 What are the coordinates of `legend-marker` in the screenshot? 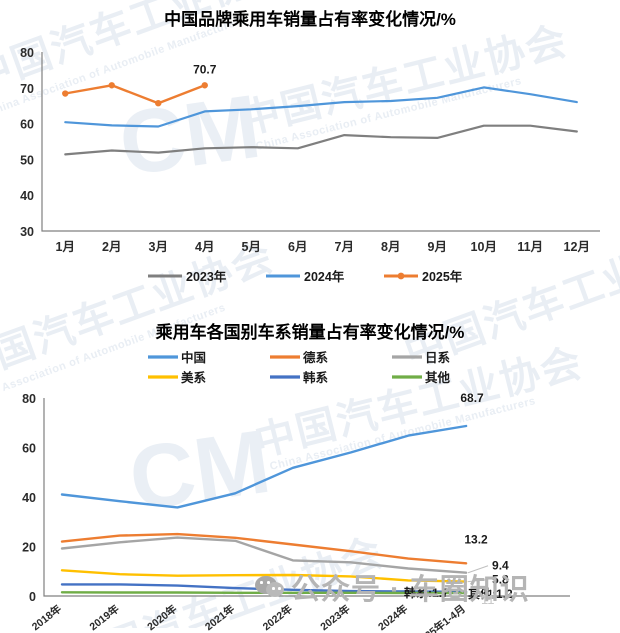 It's located at (401, 276).